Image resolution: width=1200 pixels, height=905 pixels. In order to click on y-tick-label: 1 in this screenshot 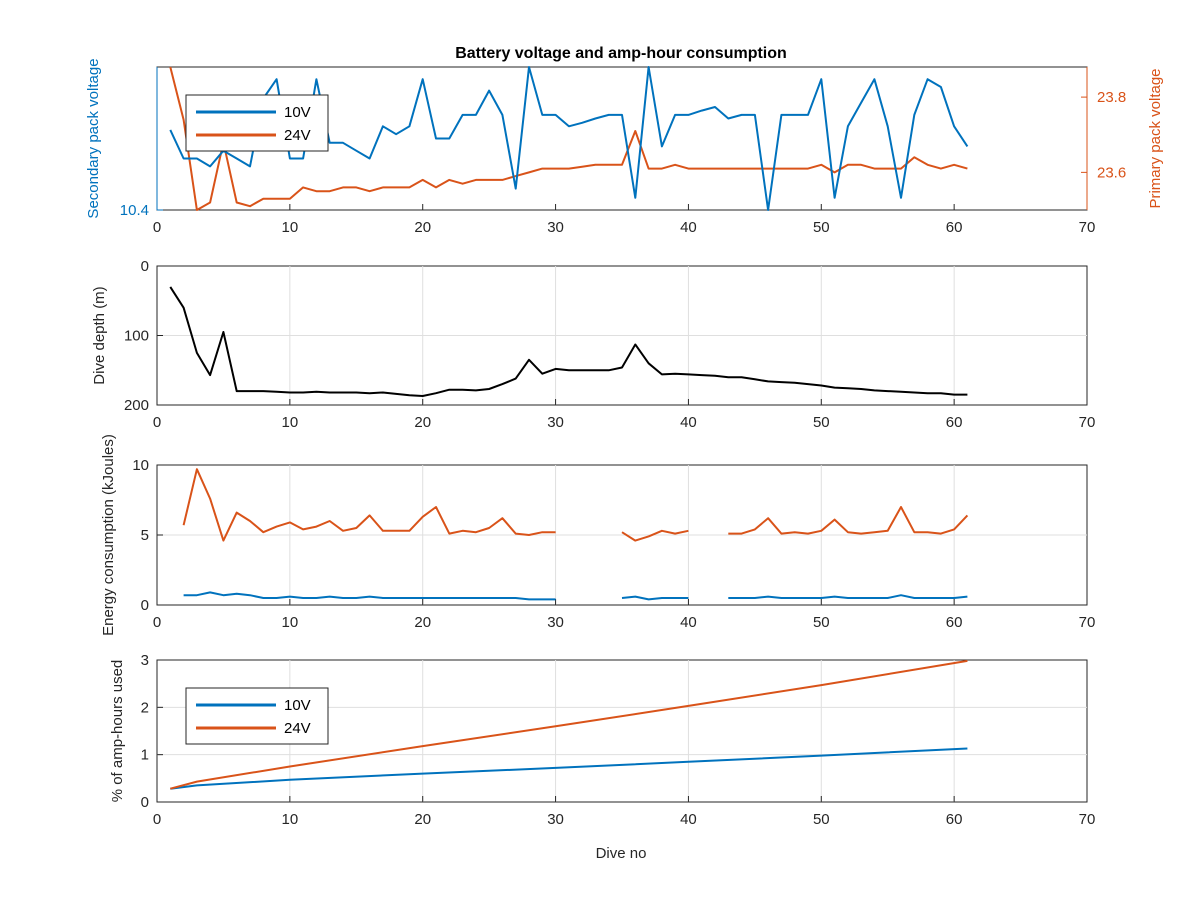, I will do `click(145, 755)`.